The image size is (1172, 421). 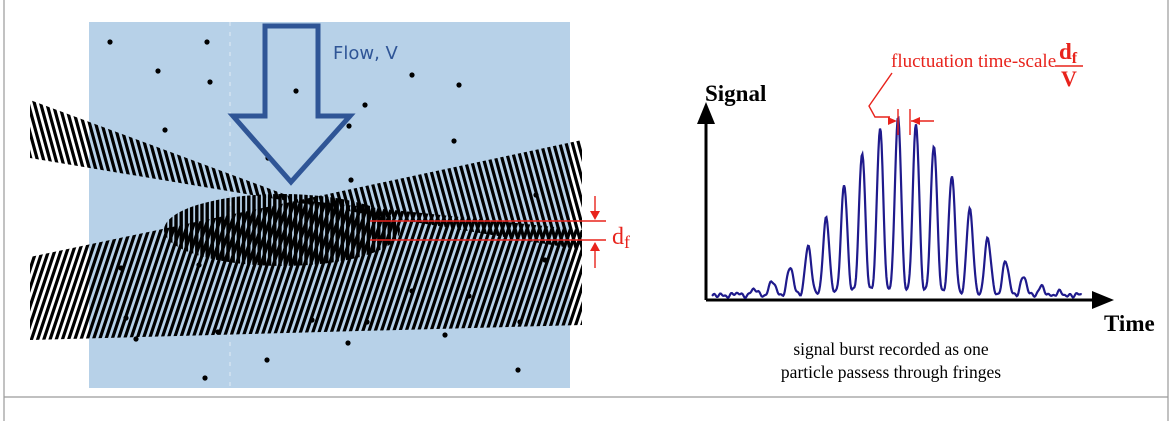 I want to click on fraction-numerator-d: d, so click(x=1065, y=51).